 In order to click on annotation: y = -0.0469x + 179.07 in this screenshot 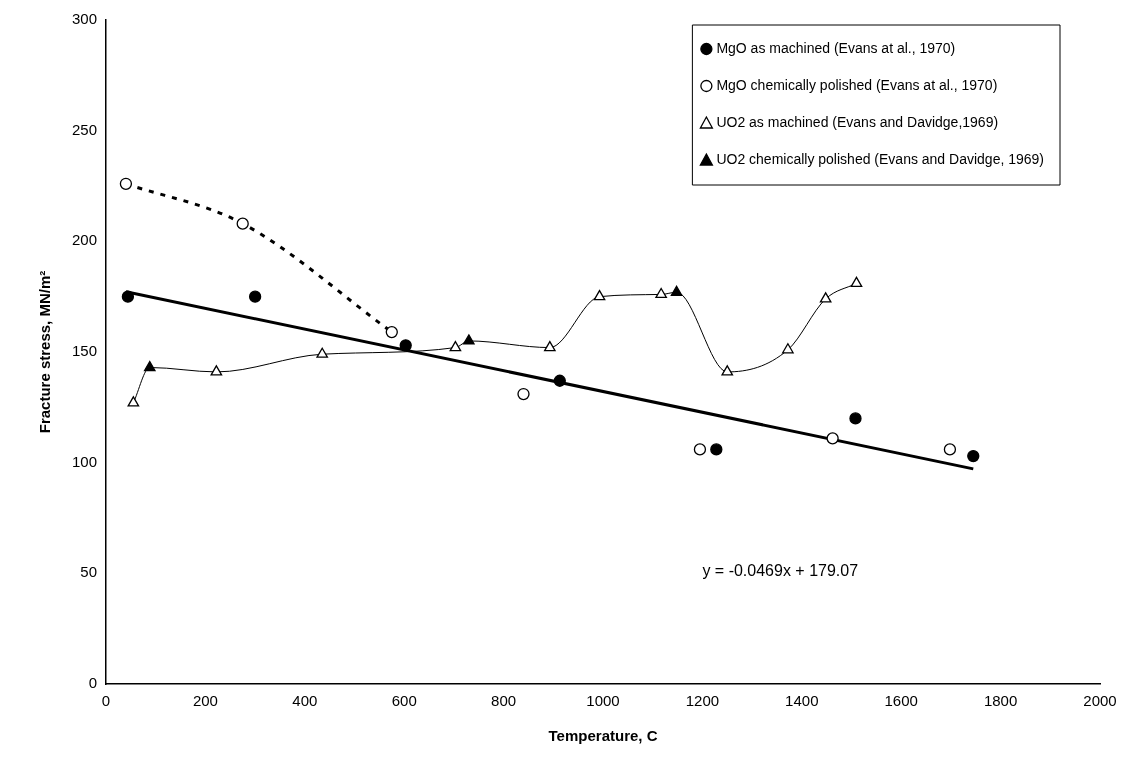, I will do `click(780, 570)`.